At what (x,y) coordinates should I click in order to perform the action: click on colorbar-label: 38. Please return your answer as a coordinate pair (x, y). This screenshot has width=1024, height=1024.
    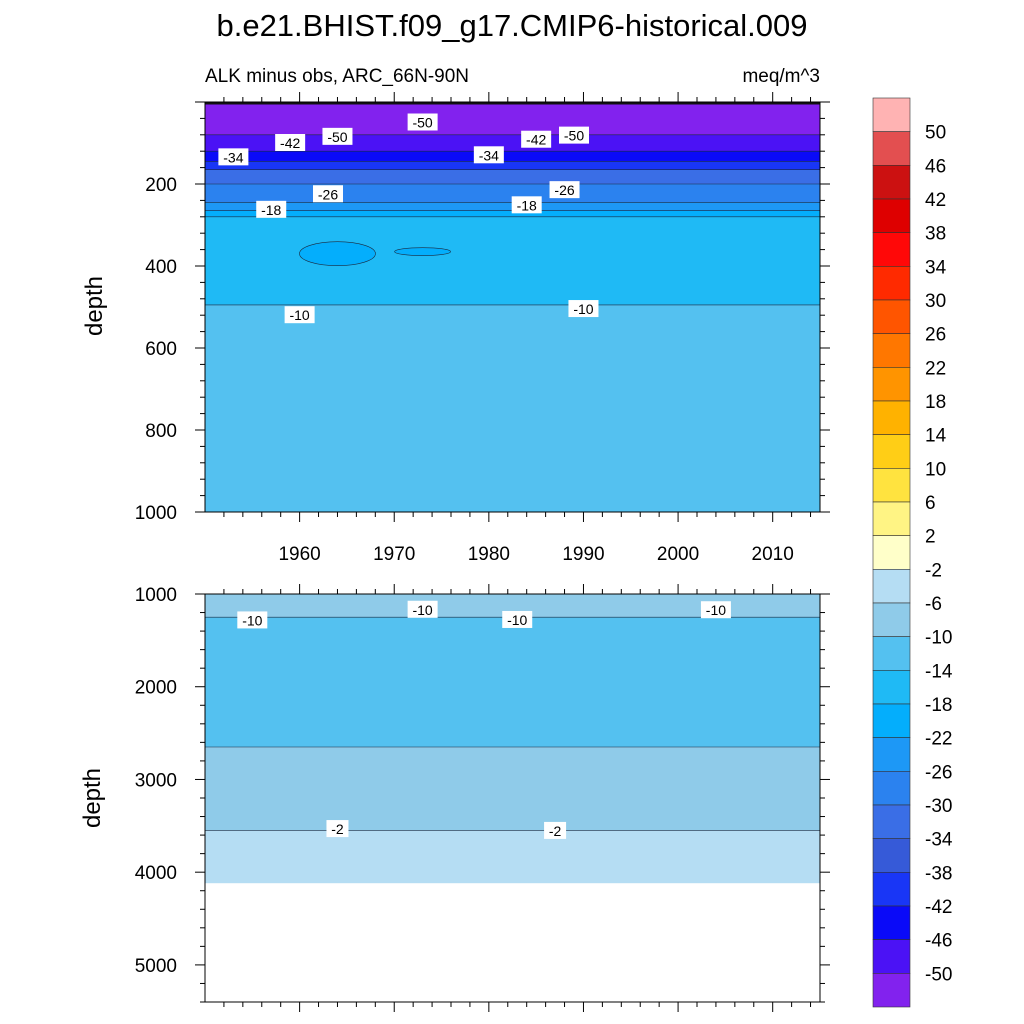
    Looking at the image, I should click on (935, 234).